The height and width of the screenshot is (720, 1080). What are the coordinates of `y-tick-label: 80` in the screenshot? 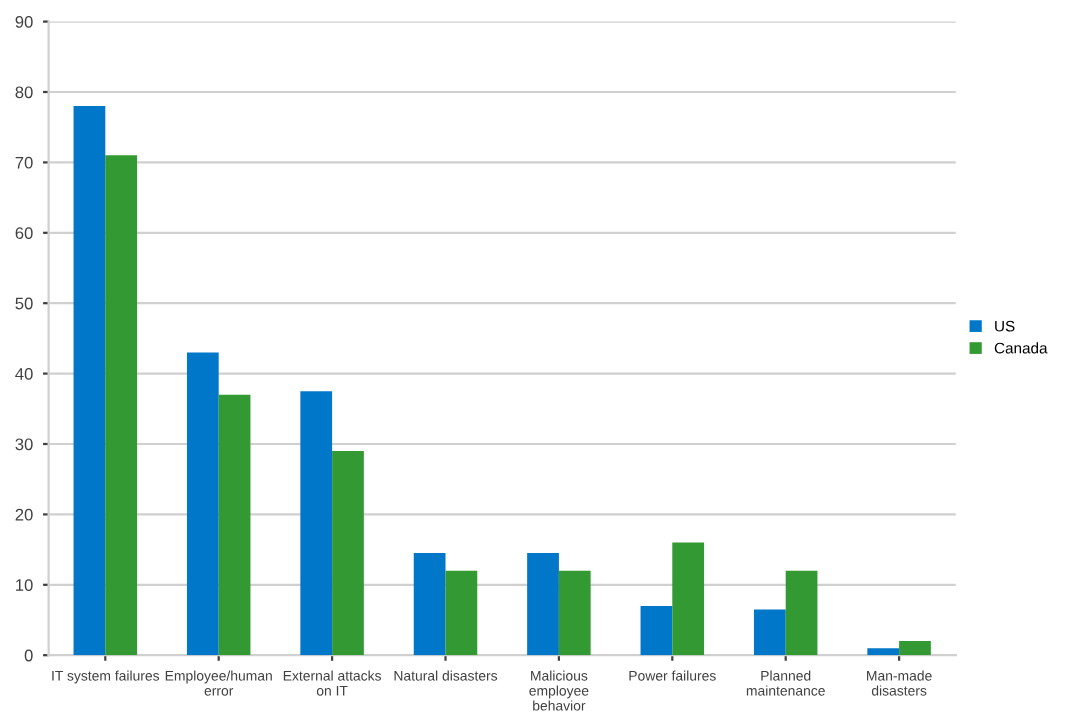 It's located at (24, 92).